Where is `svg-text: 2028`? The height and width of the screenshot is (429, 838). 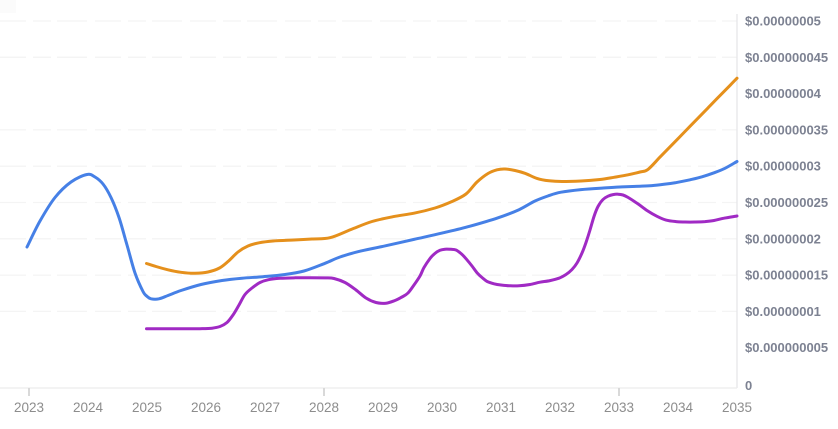 svg-text: 2028 is located at coordinates (324, 407).